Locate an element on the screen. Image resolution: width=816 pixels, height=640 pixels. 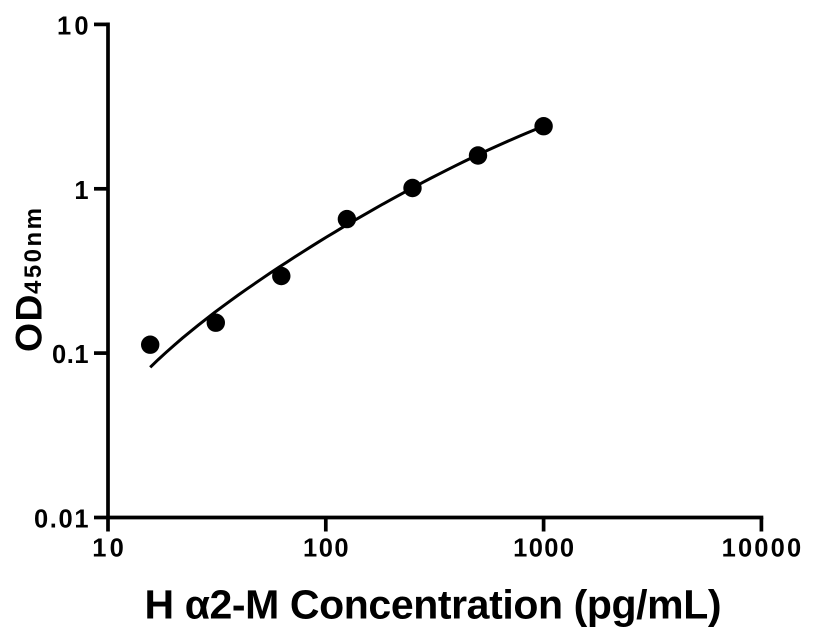
svg-text: OD is located at coordinates (28, 324).